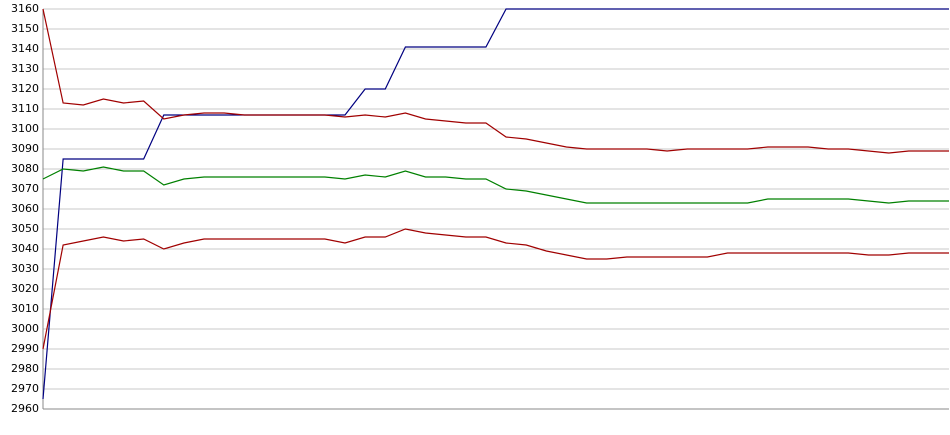 The image size is (950, 435). What do you see at coordinates (25, 248) in the screenshot?
I see `y-tick-label: 3040` at bounding box center [25, 248].